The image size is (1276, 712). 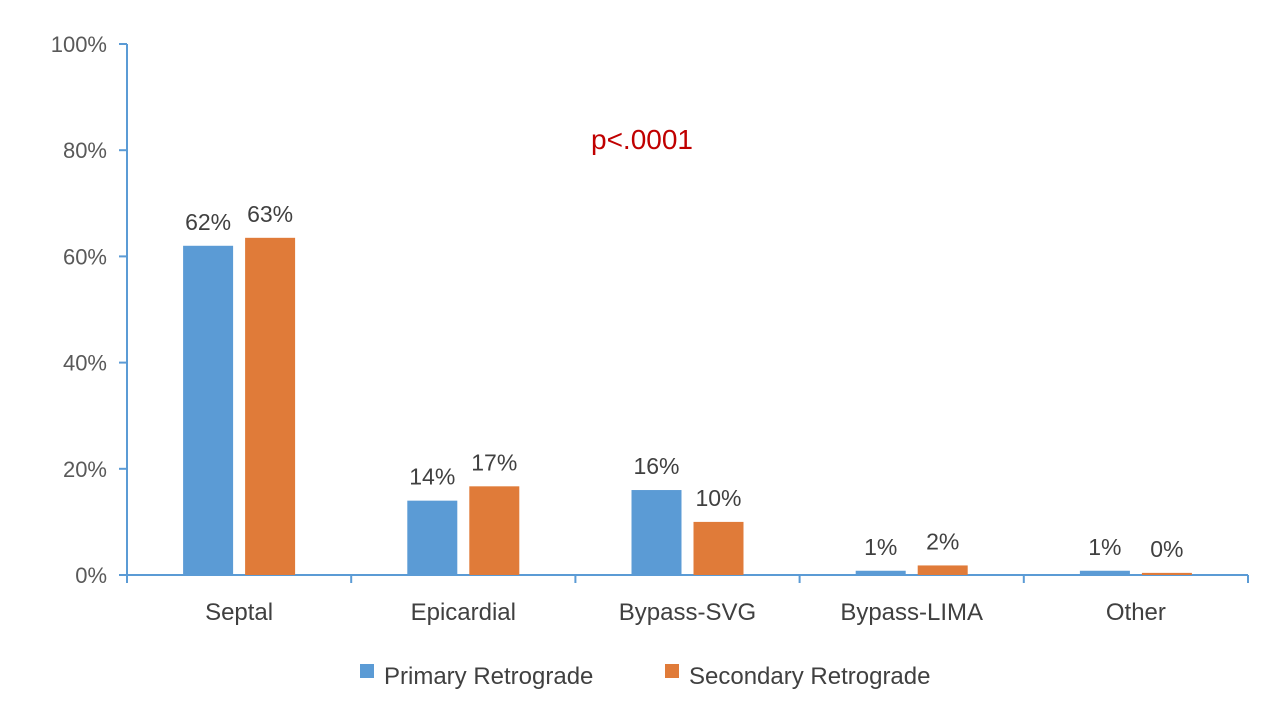 I want to click on y-tick-label: 0%, so click(x=91, y=575).